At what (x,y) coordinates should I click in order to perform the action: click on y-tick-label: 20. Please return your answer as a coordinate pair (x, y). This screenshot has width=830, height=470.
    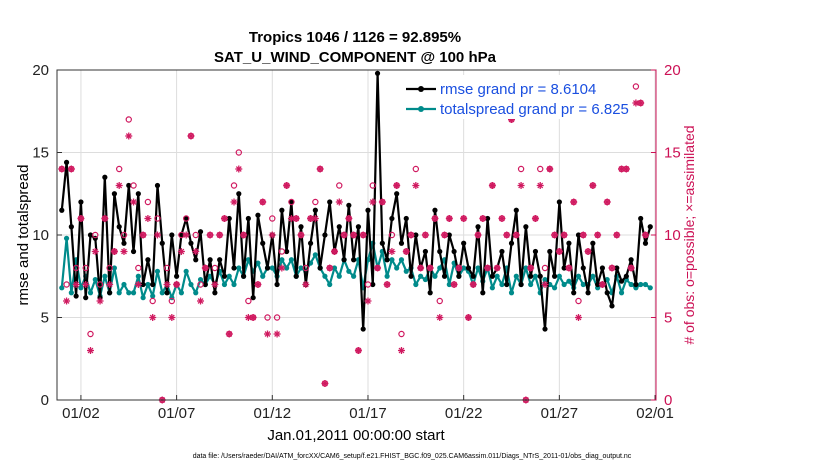
    Looking at the image, I should click on (40, 70).